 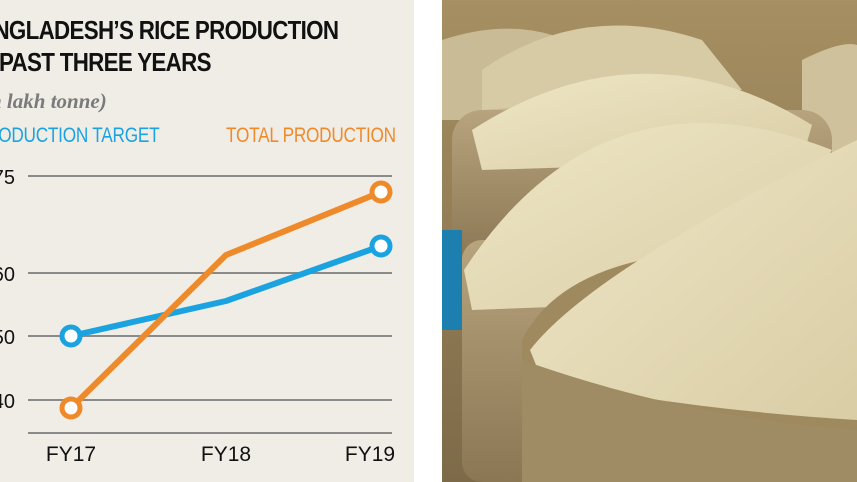 What do you see at coordinates (226, 291) in the screenshot?
I see `series-production-target-line` at bounding box center [226, 291].